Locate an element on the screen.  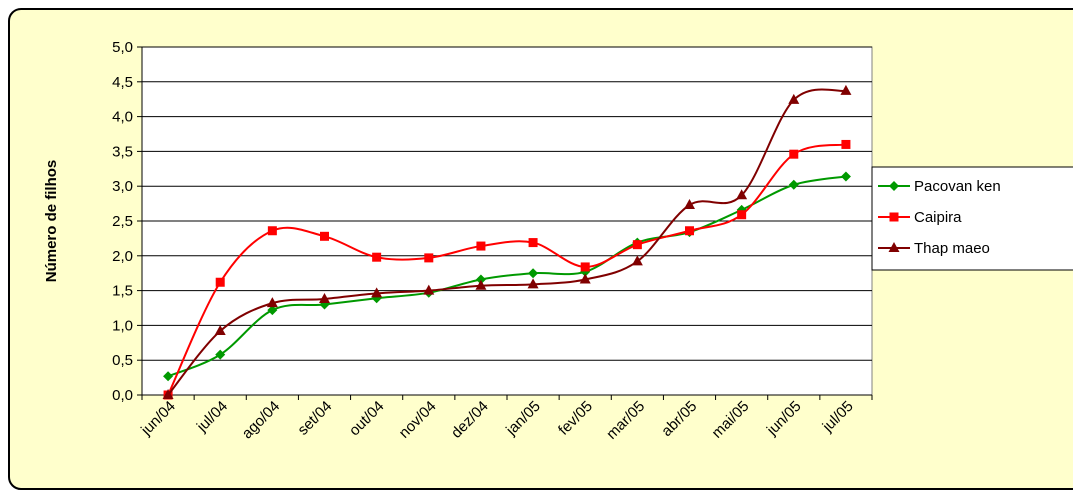
y-tick-label: 3,0 is located at coordinates (122, 186).